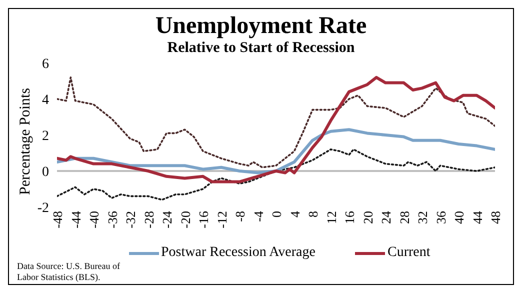 The width and height of the screenshot is (524, 295). I want to click on x-tick-label: 40, so click(459, 217).